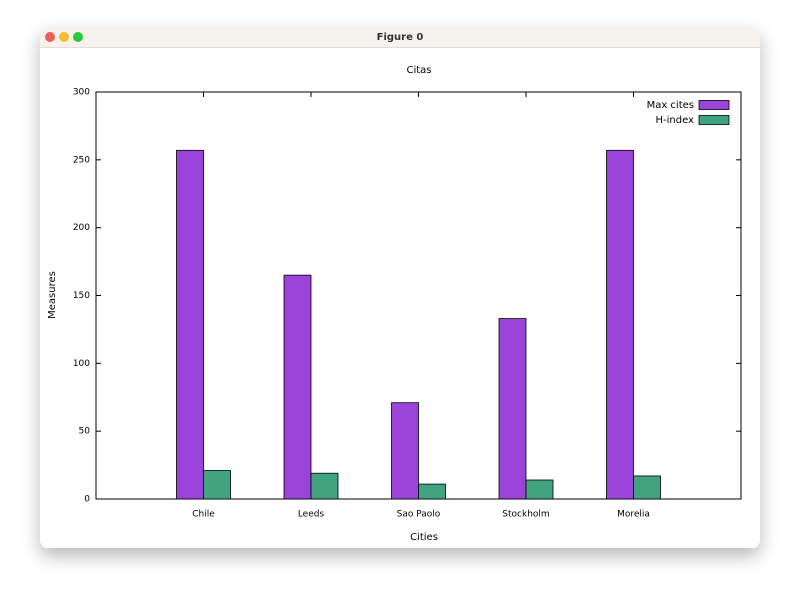  I want to click on minimize-button, so click(64, 37).